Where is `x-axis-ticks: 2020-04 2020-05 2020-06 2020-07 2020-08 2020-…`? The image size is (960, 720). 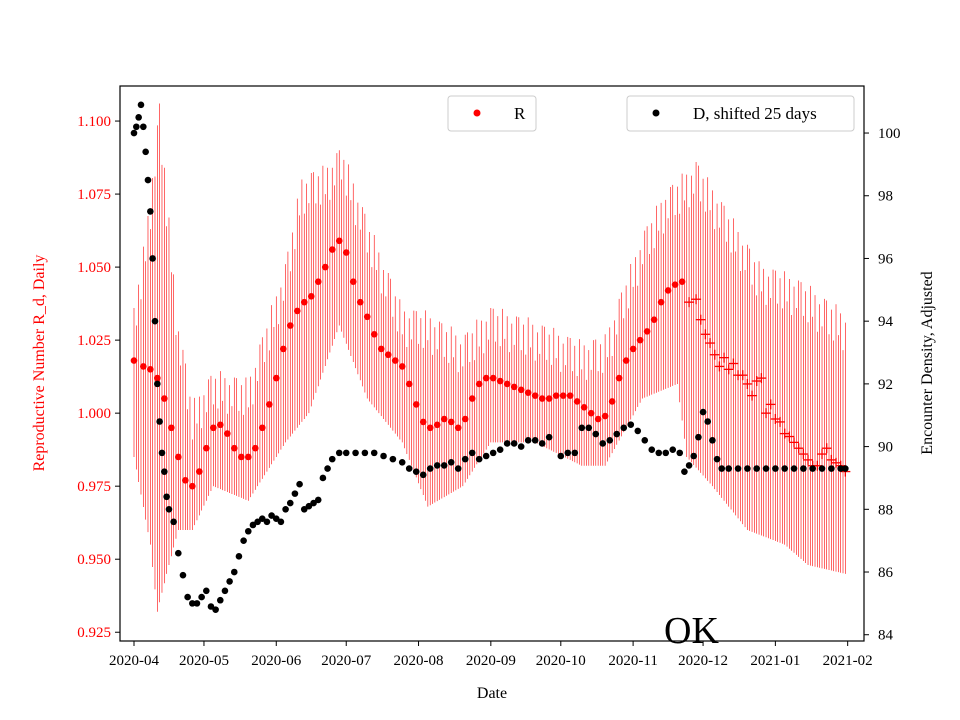 x-axis-ticks: 2020-04 2020-05 2020-06 2020-07 2020-08 2020-… is located at coordinates (491, 655).